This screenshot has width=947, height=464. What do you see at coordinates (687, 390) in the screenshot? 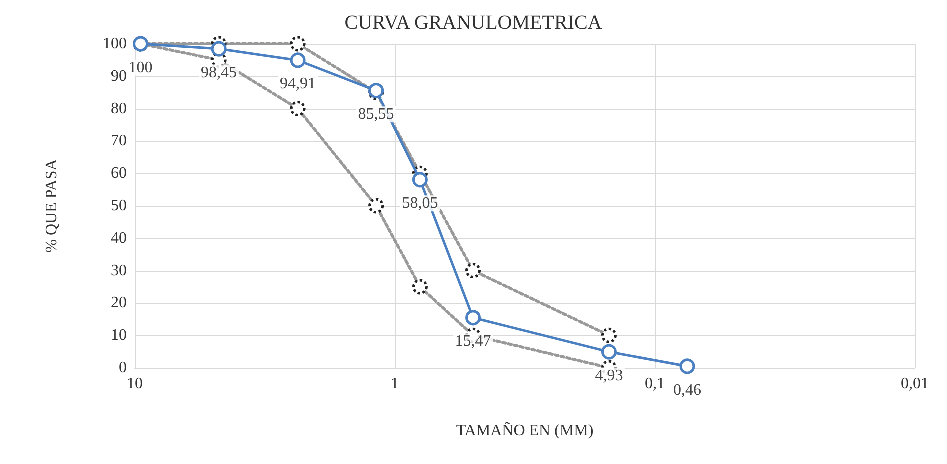
I see `data-label: 0,46` at bounding box center [687, 390].